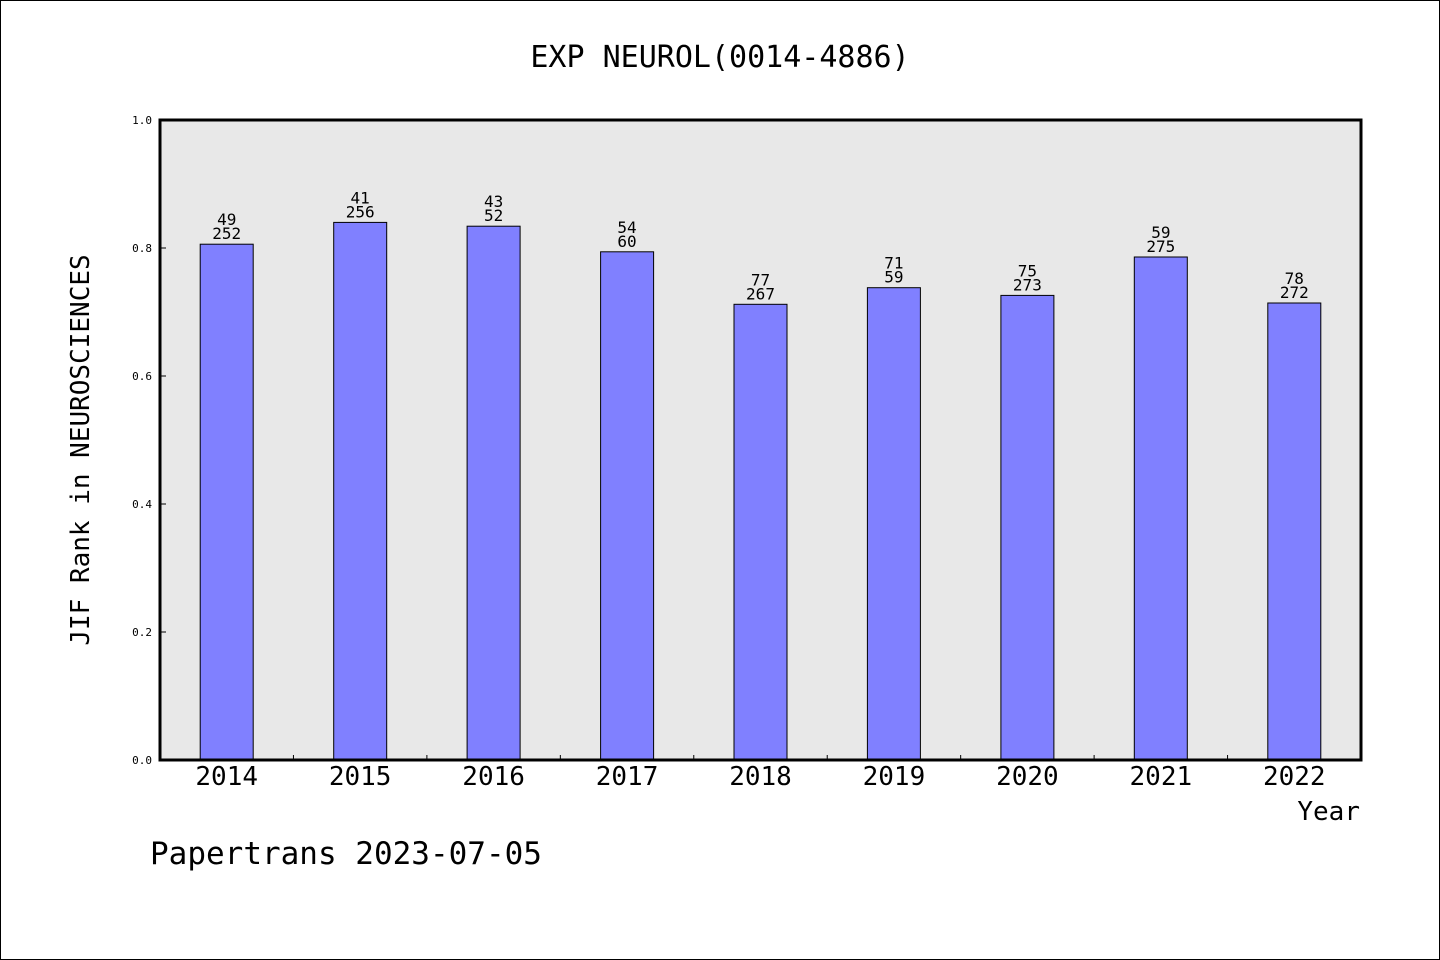  Describe the element at coordinates (760, 532) in the screenshot. I see `bar-2018` at that location.